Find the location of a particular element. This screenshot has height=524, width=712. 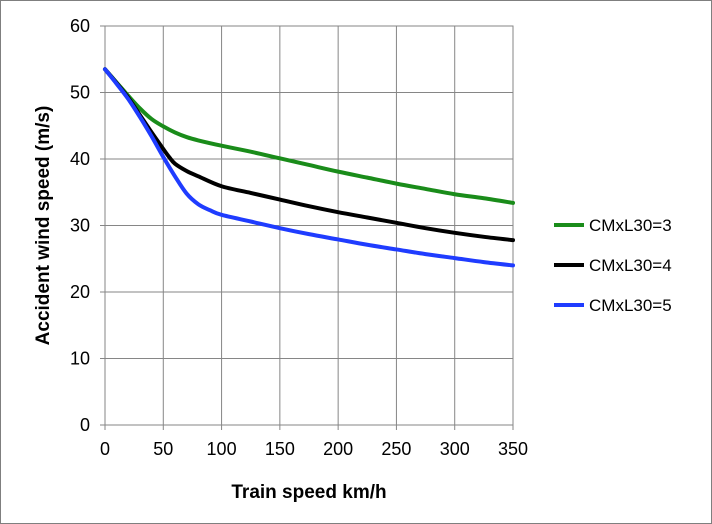

y-tick-label: 20 is located at coordinates (80, 292).